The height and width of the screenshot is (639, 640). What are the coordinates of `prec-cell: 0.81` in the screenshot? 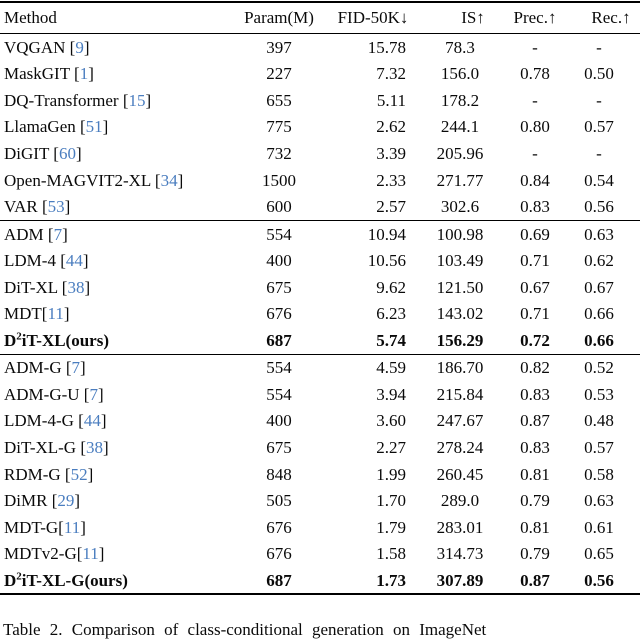 It's located at (535, 474).